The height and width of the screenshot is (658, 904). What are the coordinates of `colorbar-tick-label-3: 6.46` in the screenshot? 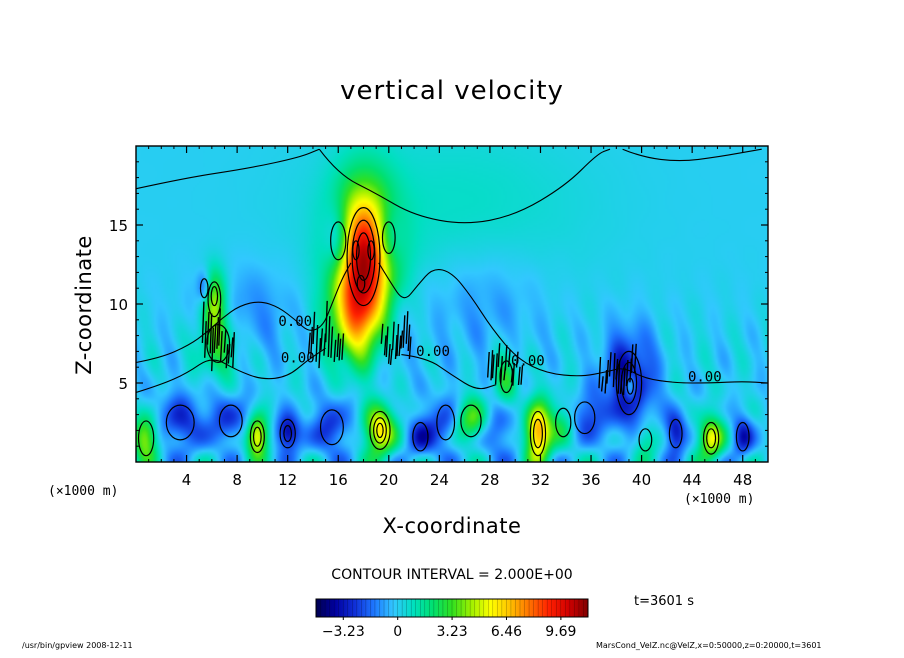 It's located at (506, 632).